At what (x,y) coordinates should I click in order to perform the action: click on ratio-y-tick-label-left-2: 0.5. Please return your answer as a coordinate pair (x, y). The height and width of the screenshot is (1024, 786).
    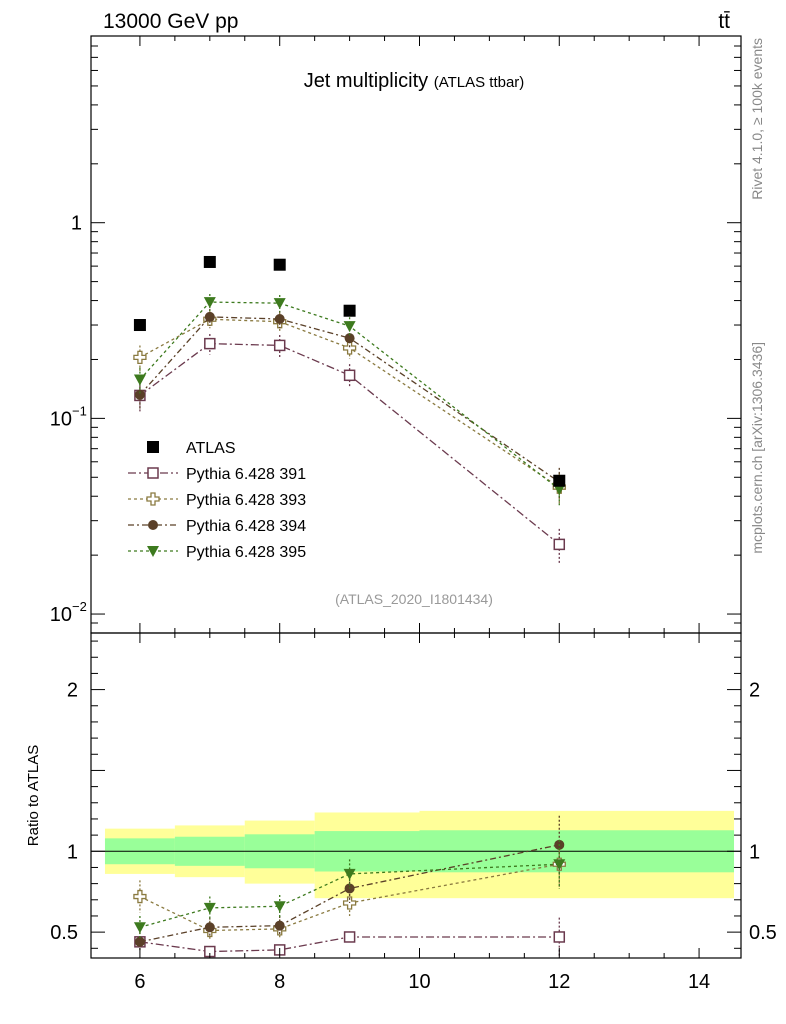
    Looking at the image, I should click on (64, 933).